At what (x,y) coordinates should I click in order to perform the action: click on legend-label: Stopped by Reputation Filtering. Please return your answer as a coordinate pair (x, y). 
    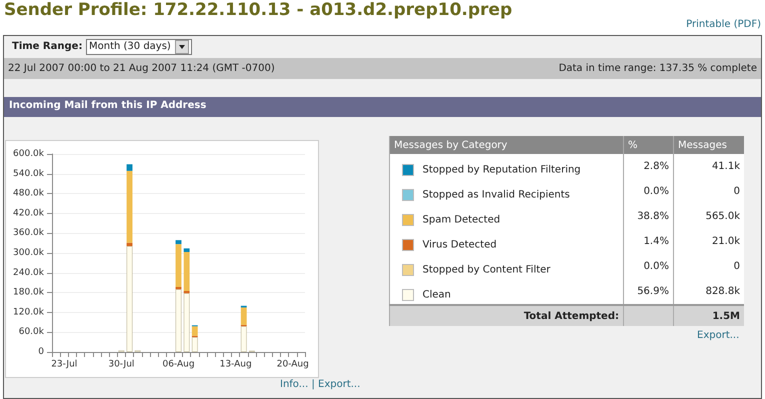
    Looking at the image, I should click on (501, 170).